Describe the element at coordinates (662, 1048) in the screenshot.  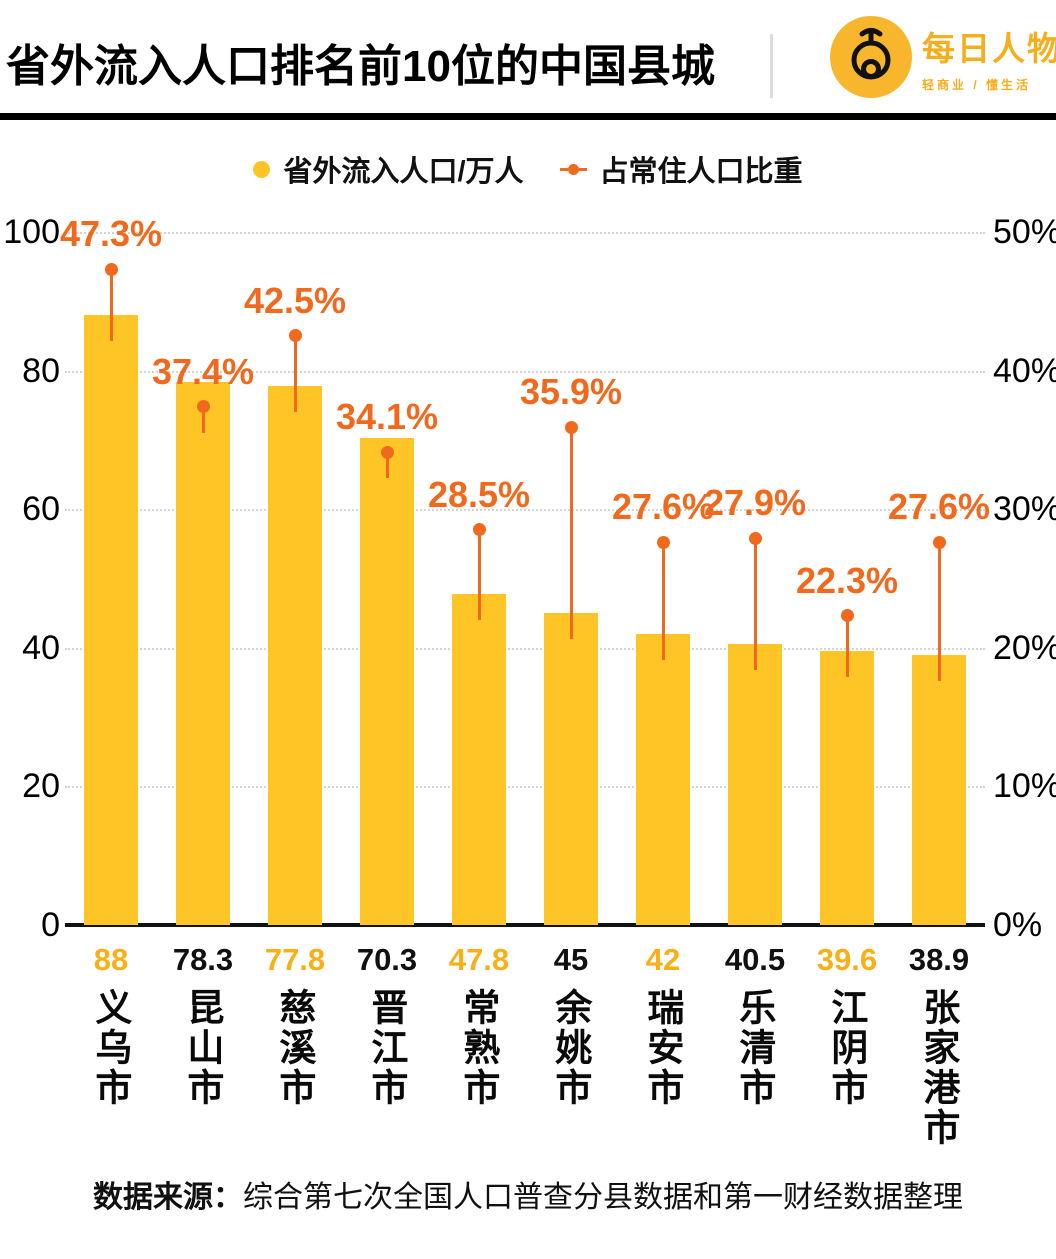
I see `city-label: 瑞安市` at that location.